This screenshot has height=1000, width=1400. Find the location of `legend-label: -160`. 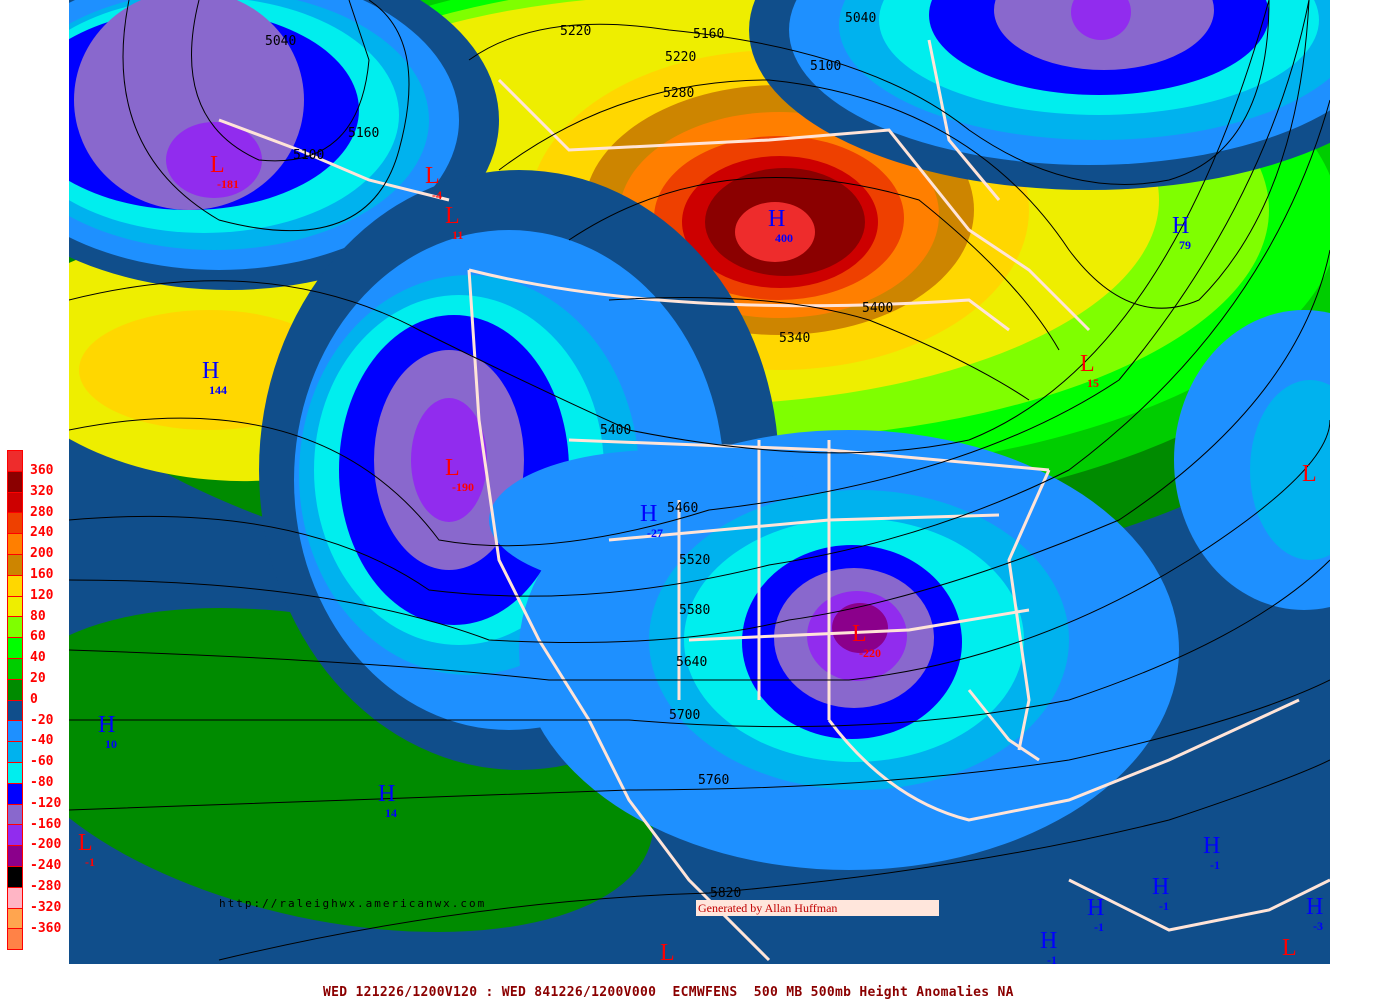

legend-label: -160 is located at coordinates (46, 824).